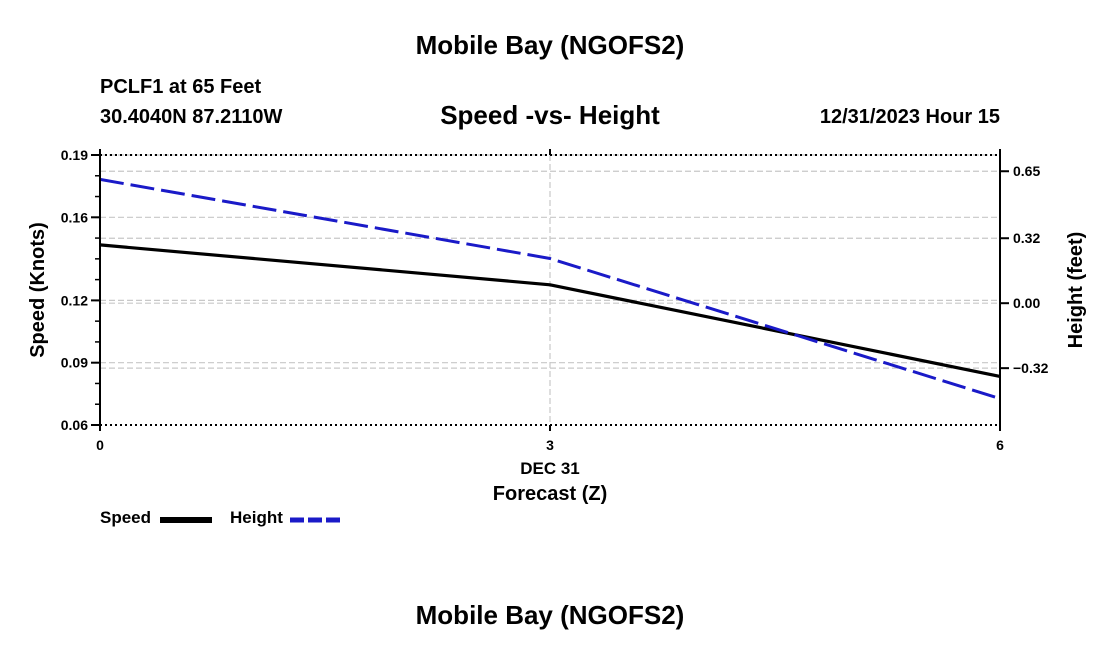  Describe the element at coordinates (74, 363) in the screenshot. I see `tick-label-left-1: 0.09` at that location.